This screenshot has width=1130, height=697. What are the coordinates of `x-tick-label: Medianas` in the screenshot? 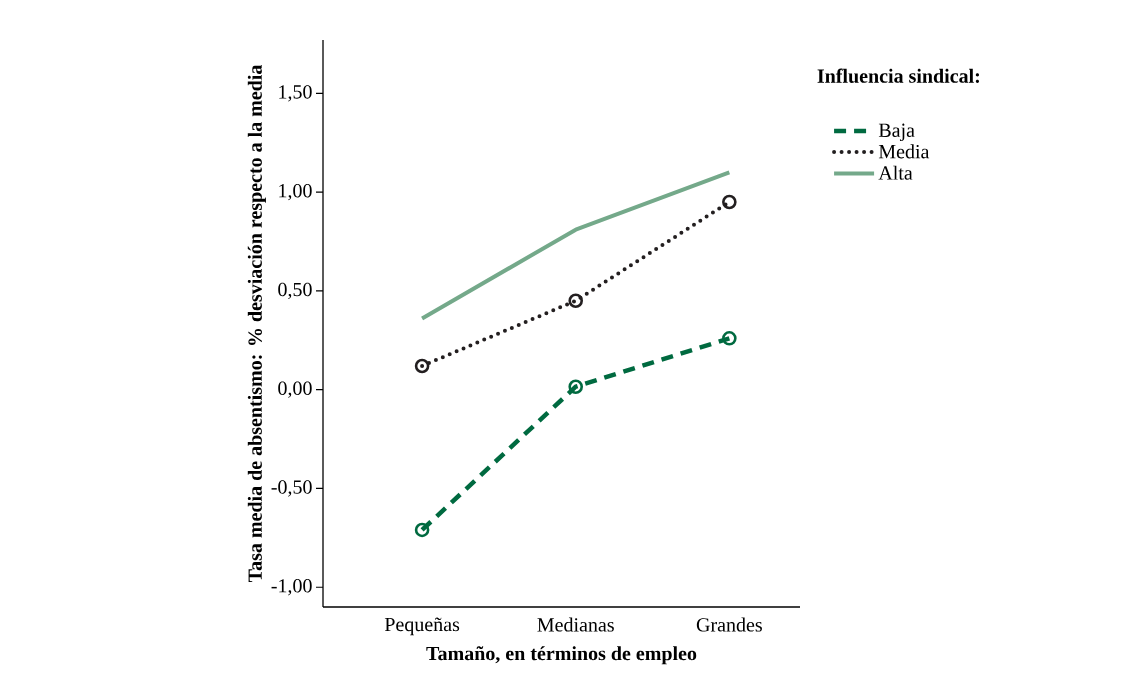 It's located at (575, 624).